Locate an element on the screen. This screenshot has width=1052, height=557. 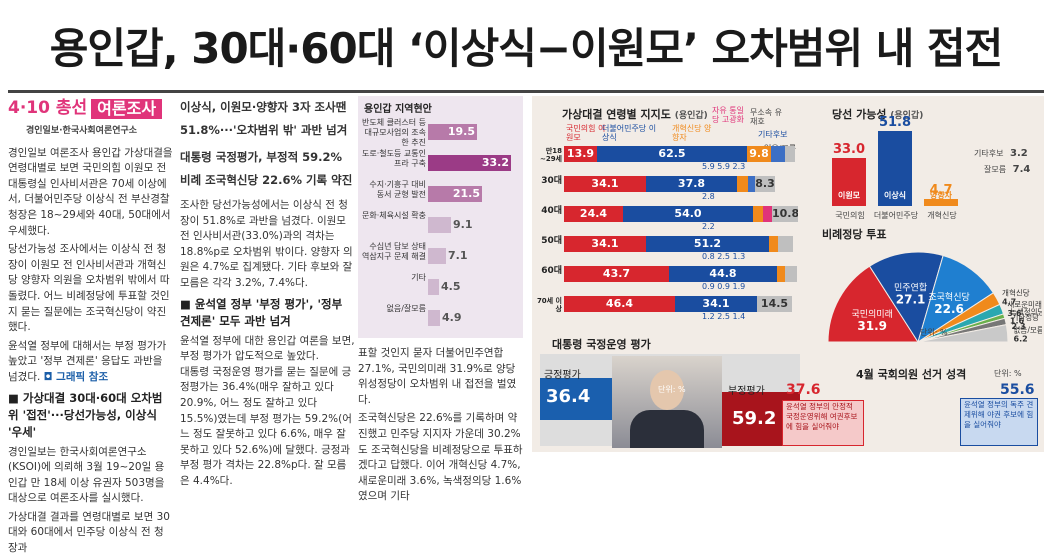
region-row-label: 수지·기흥구 대비 동서 균형 발전 is located at coordinates (397, 189).